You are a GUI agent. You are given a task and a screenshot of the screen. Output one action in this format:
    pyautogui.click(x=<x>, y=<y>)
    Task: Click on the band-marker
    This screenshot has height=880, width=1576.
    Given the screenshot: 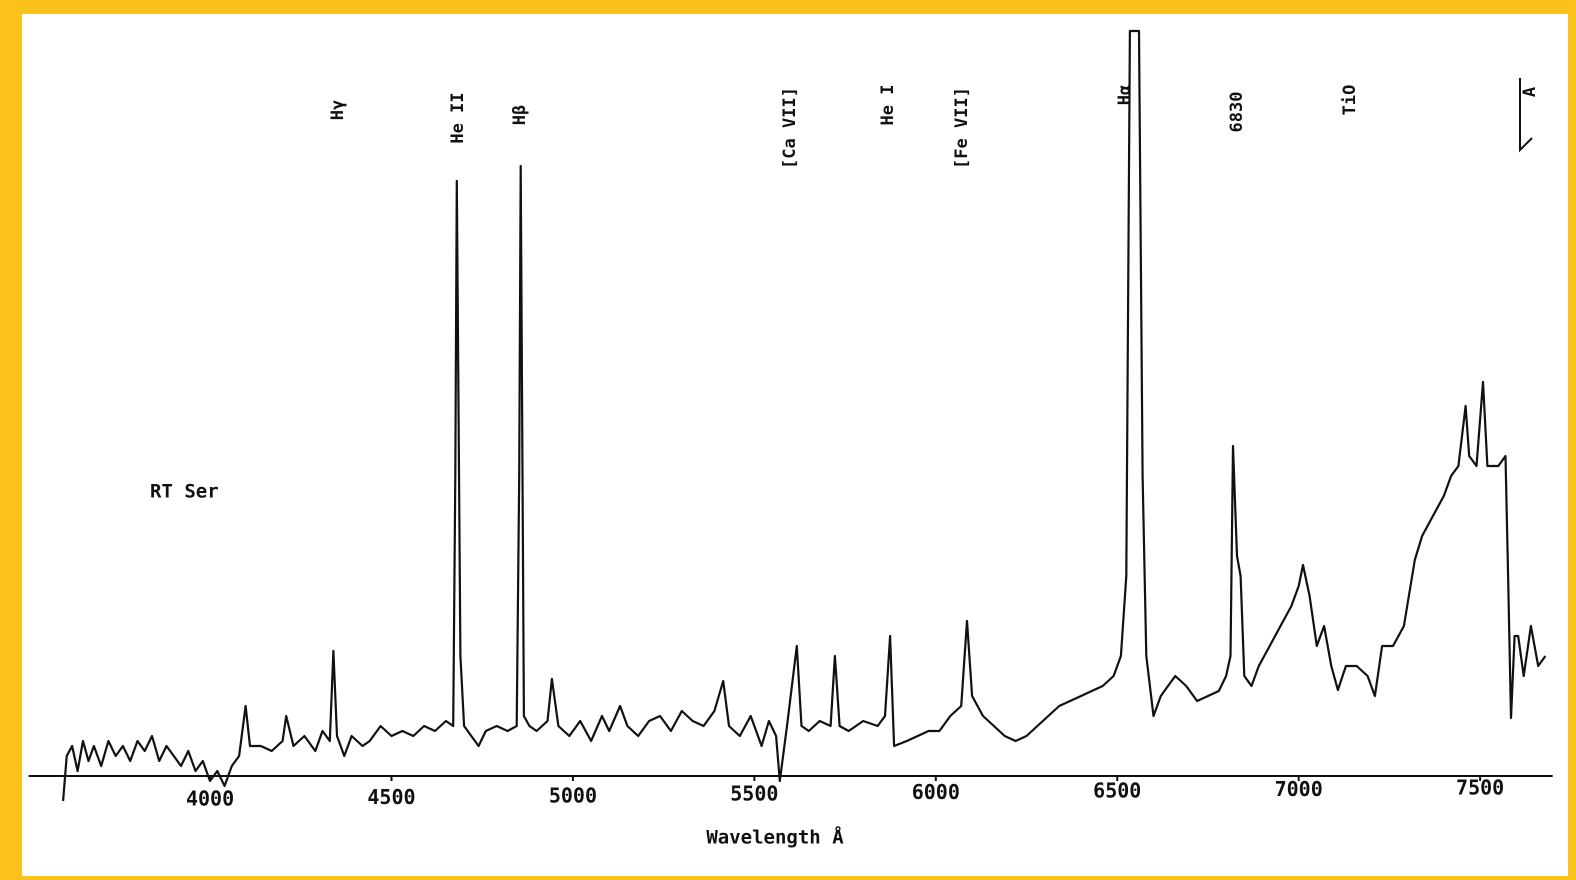 What is the action you would take?
    pyautogui.click(x=1526, y=115)
    